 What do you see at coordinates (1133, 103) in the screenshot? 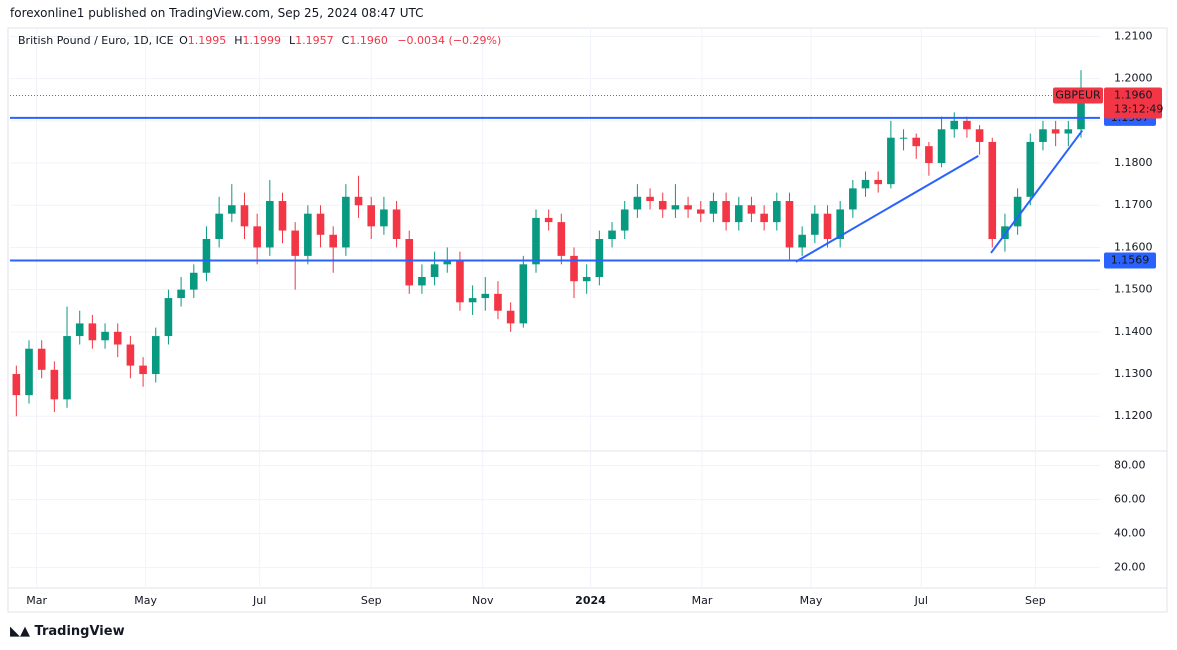
I see `price-badge` at bounding box center [1133, 103].